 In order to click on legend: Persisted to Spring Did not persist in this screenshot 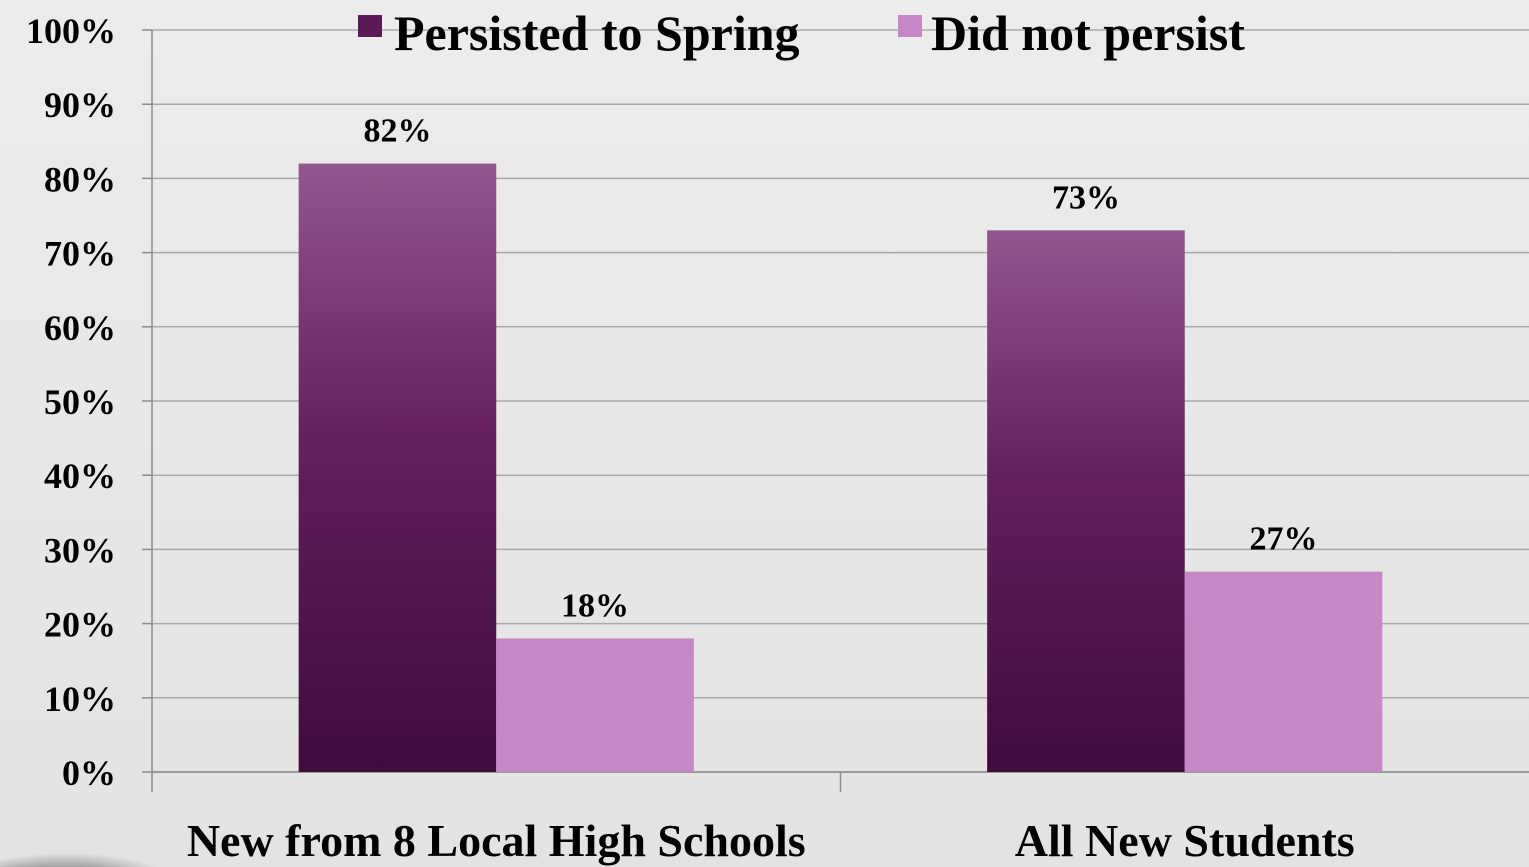, I will do `click(801, 33)`.